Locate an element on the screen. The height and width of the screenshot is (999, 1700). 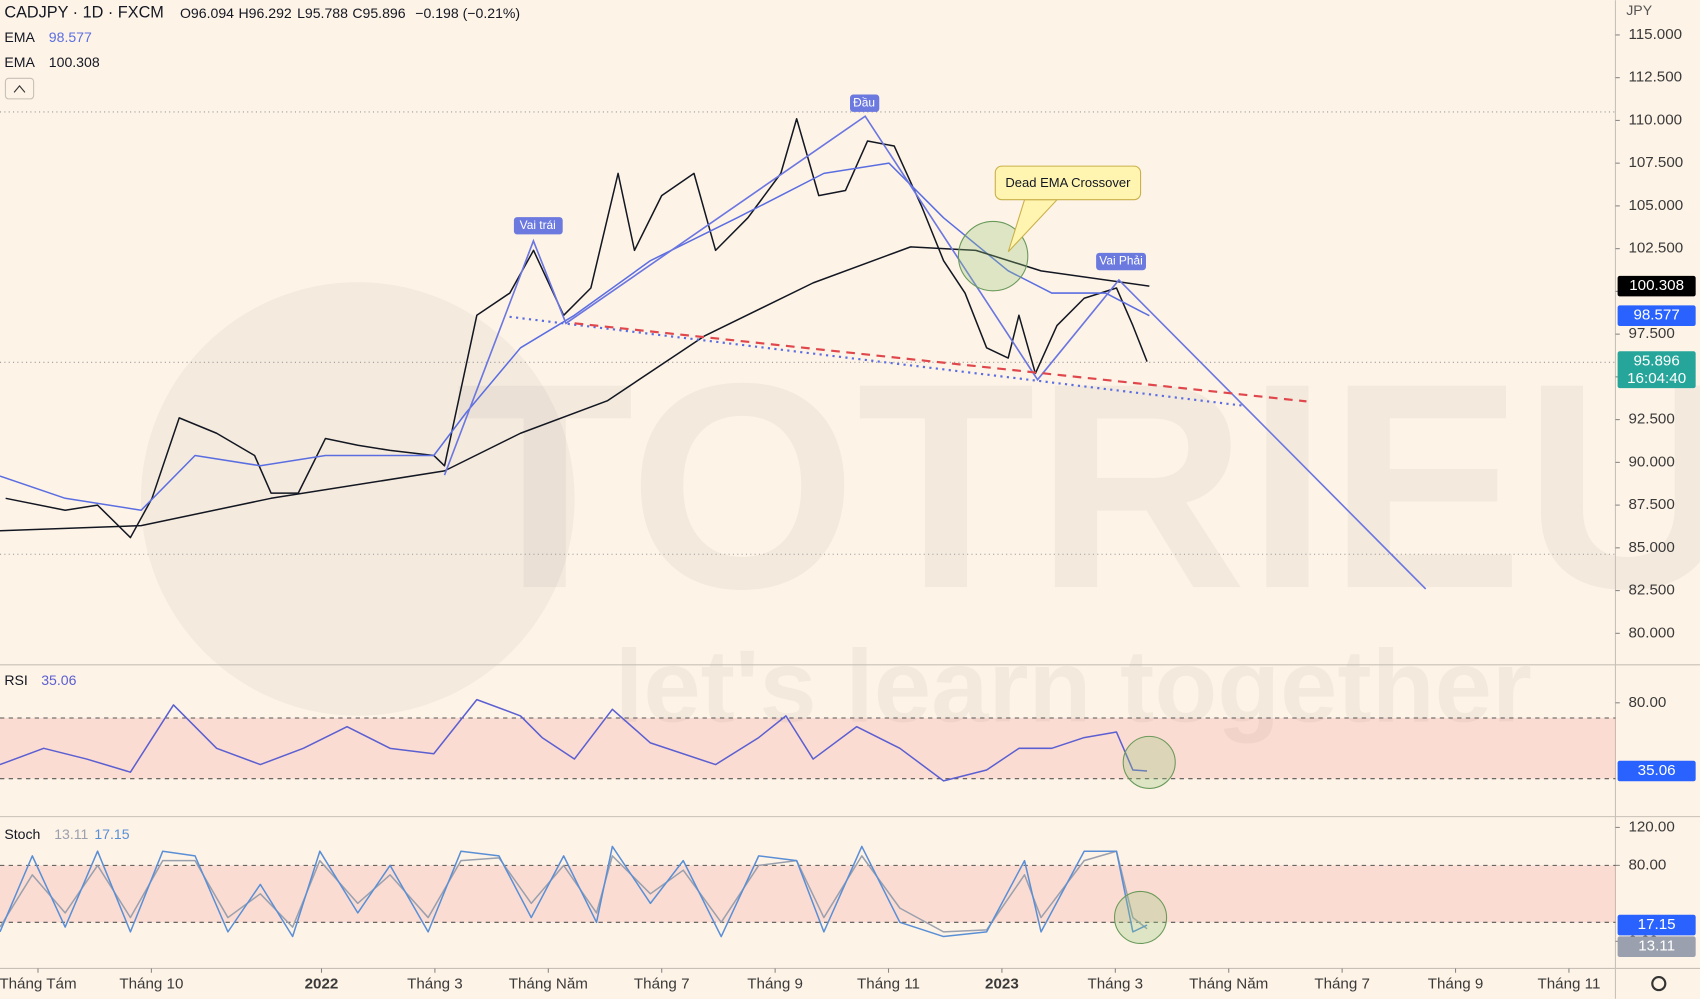
price-badge-label: 98.577 is located at coordinates (1656, 315).